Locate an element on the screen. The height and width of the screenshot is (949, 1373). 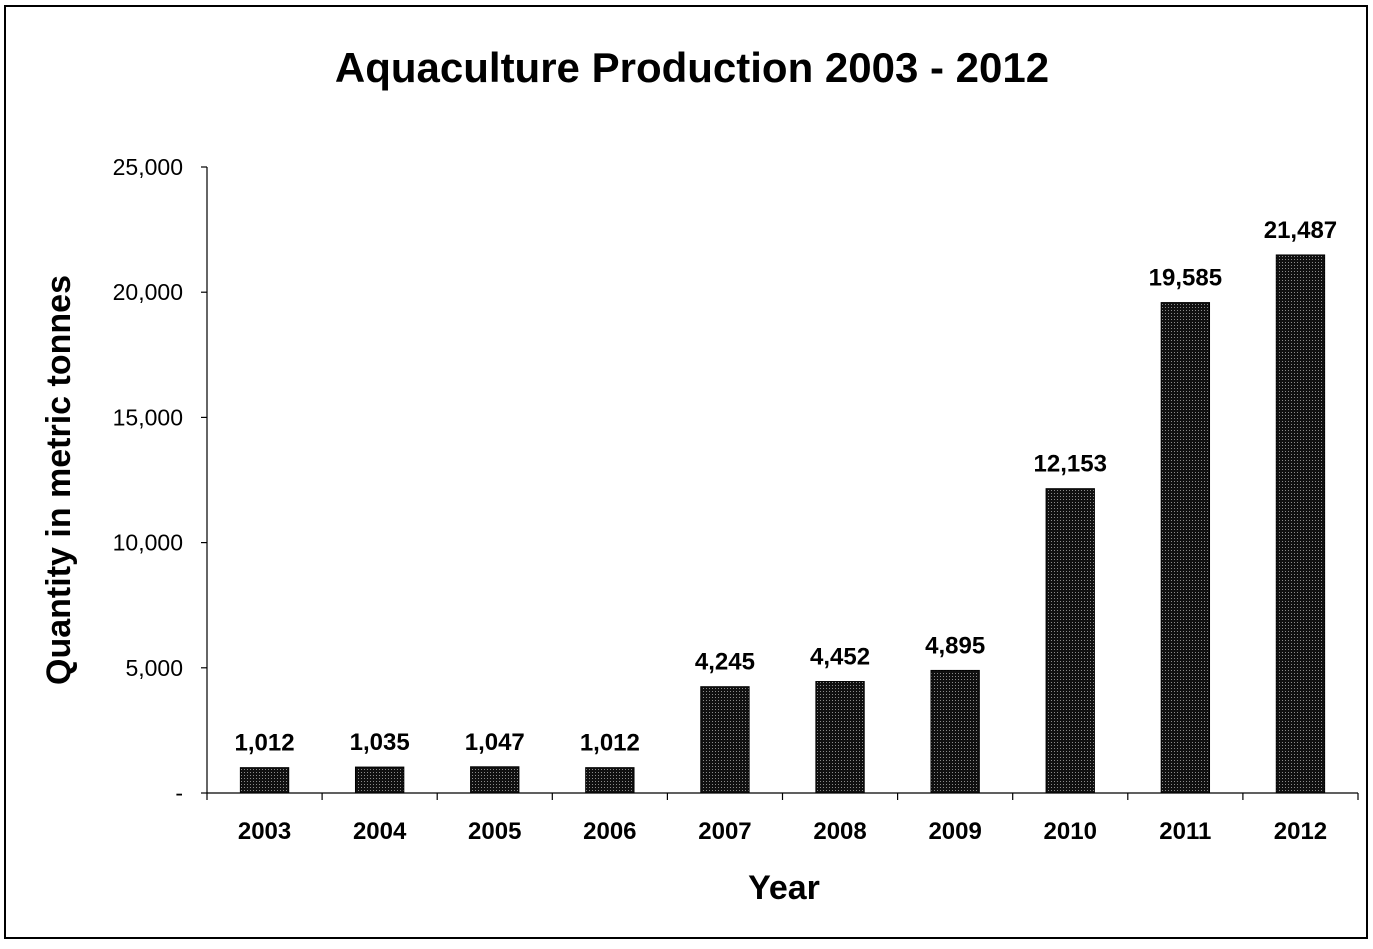
bar-2010 is located at coordinates (1070, 641).